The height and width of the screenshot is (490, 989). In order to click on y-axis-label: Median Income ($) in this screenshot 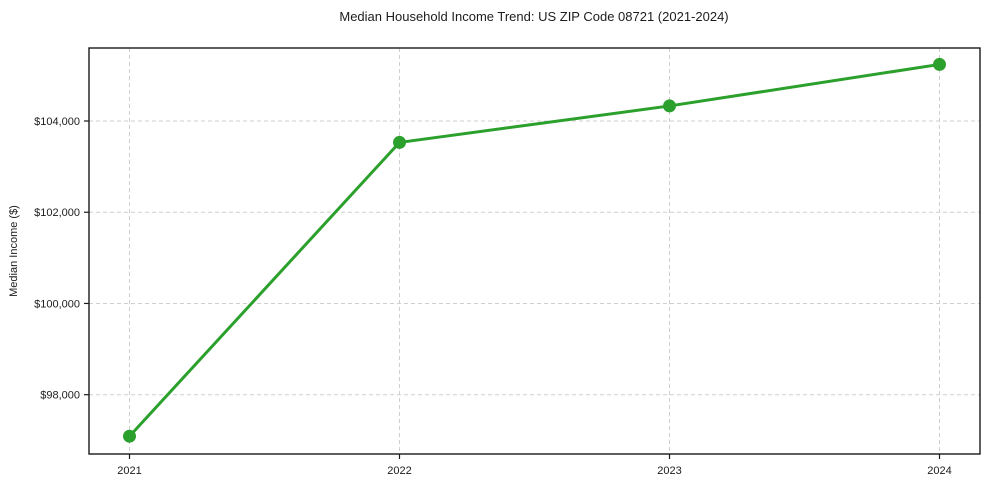, I will do `click(14, 251)`.